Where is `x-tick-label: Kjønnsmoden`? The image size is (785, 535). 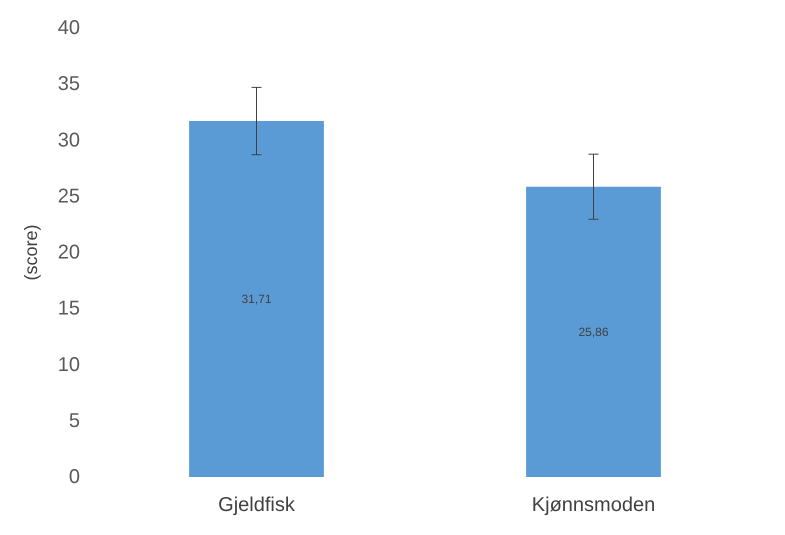 x-tick-label: Kjønnsmoden is located at coordinates (594, 505).